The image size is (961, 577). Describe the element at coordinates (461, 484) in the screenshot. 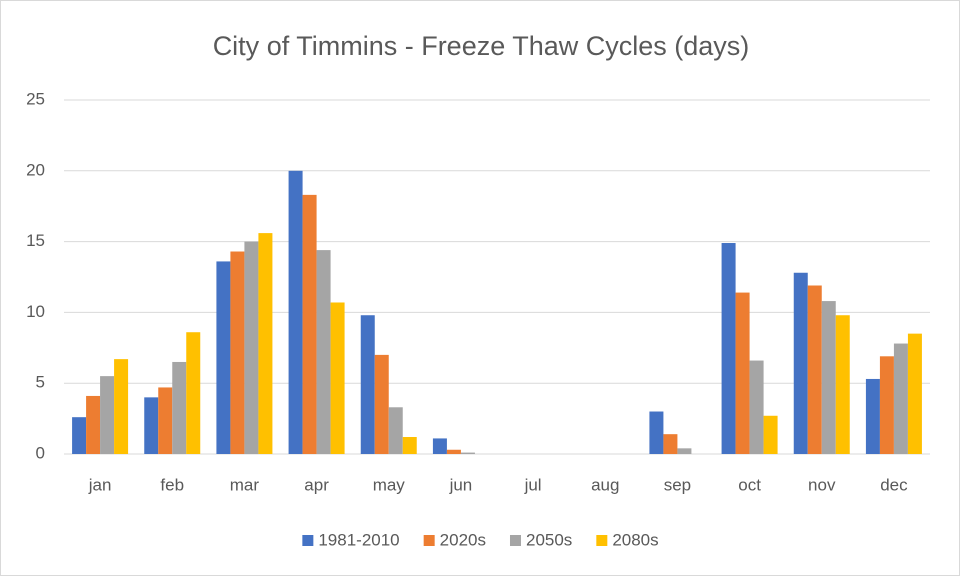

I see `x-tick-label: jun` at that location.